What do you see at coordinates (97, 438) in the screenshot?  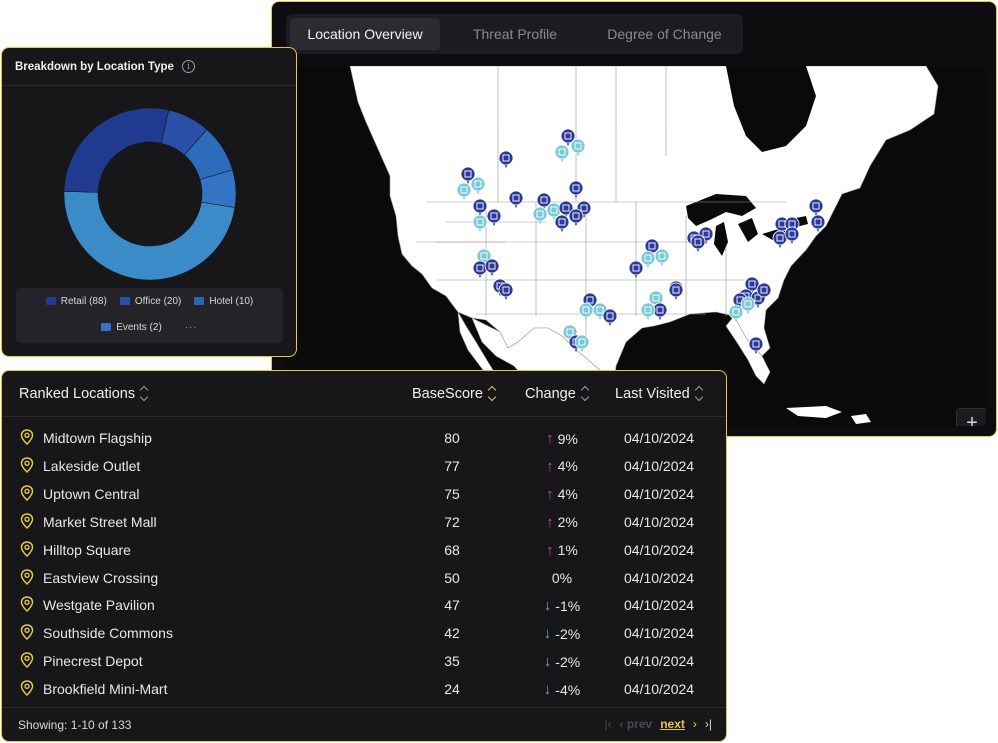 I see `location-name: Midtown Flagship` at bounding box center [97, 438].